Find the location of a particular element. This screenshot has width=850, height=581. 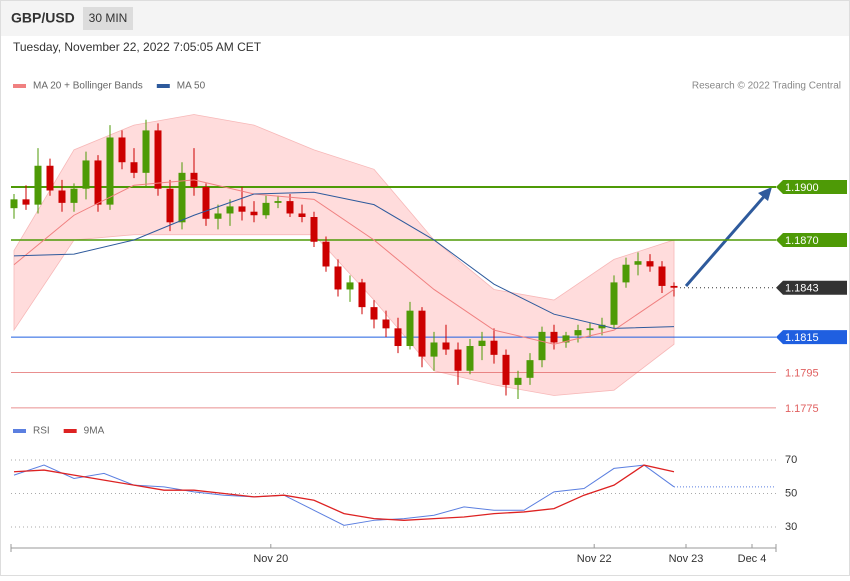

x-tick-label: Nov 23 is located at coordinates (686, 559).